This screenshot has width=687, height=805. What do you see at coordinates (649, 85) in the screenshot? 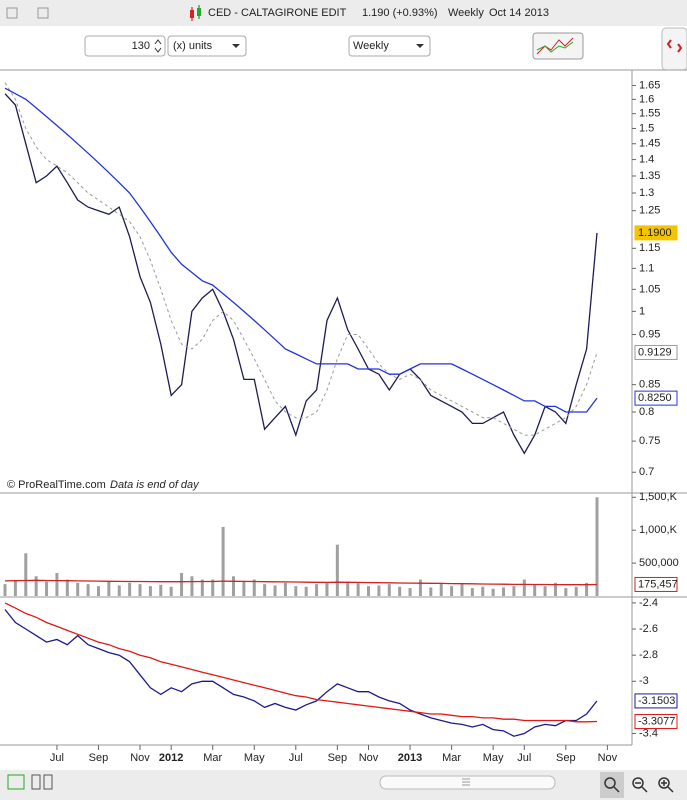
I see `y-tick-label: 1.65` at bounding box center [649, 85].